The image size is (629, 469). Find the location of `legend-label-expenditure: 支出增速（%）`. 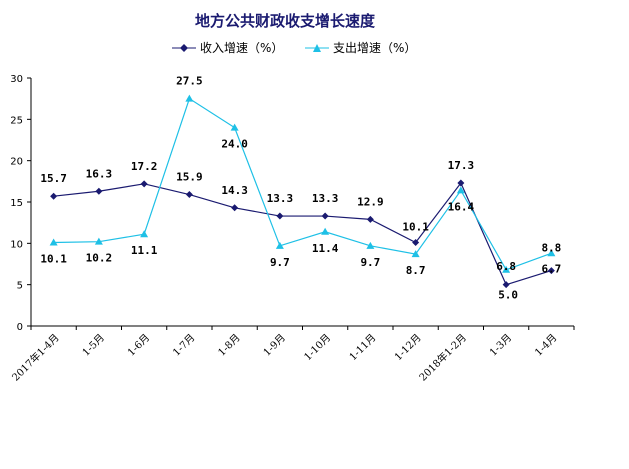

legend-label-expenditure: 支出增速（%） is located at coordinates (374, 48).